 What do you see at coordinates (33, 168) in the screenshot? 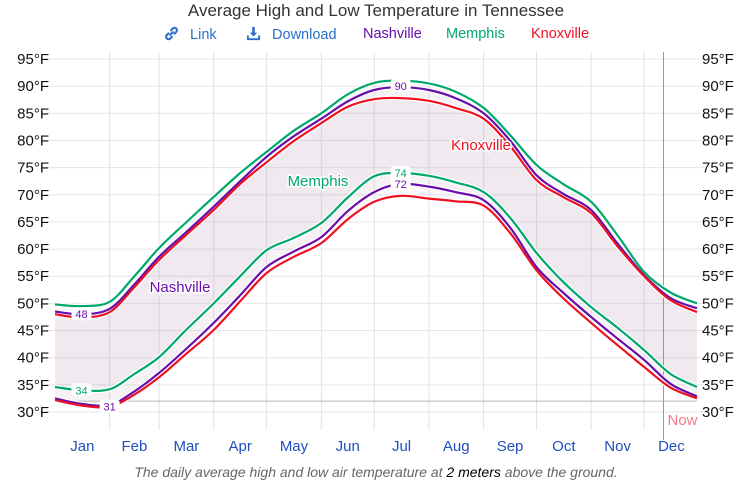
I see `y-tick-label-left: 75°F` at bounding box center [33, 168].